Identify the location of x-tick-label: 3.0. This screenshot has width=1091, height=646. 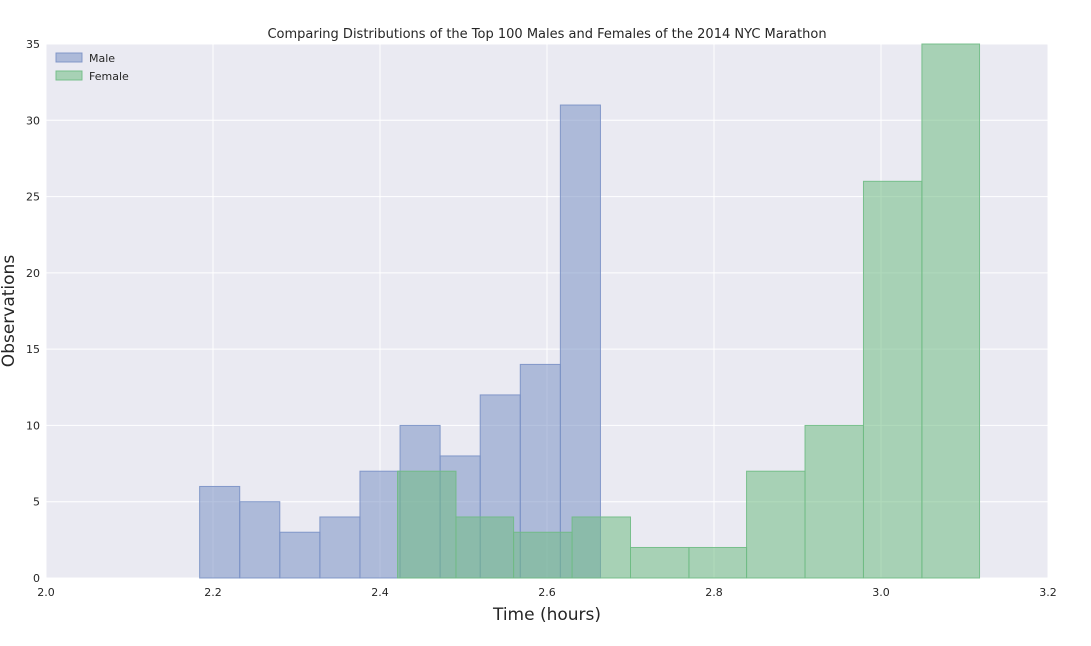
(881, 592).